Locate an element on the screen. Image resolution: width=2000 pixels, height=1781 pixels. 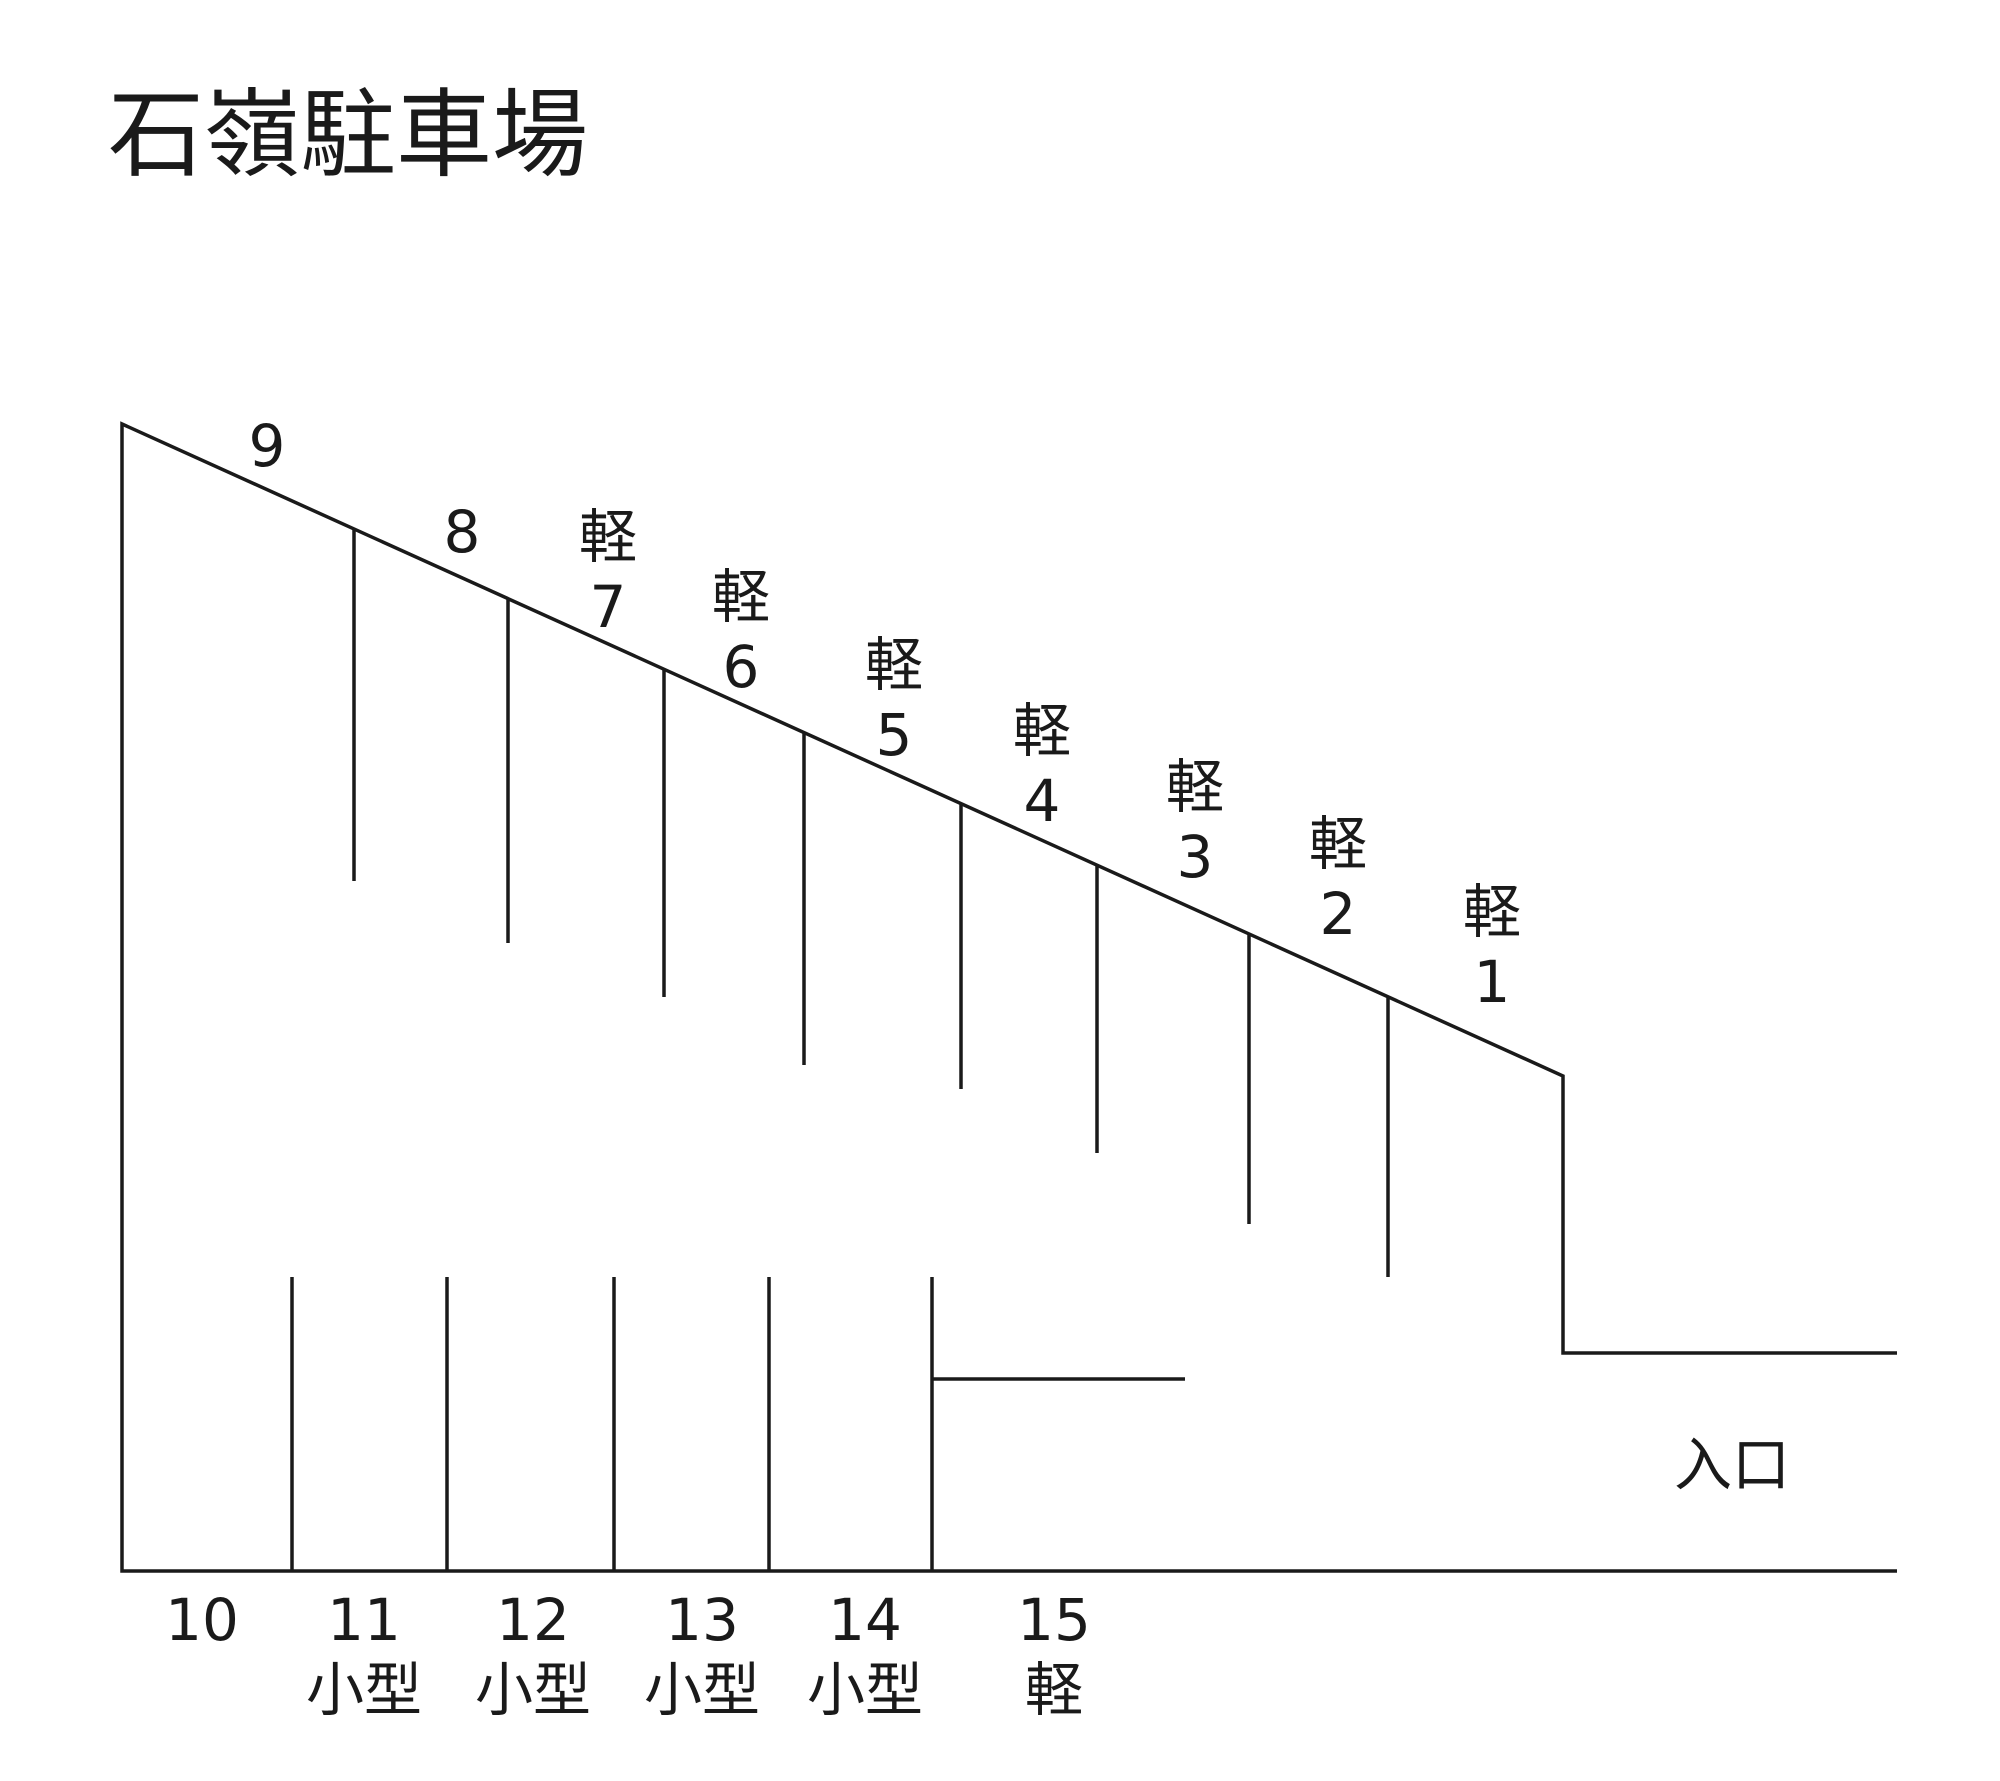
space-label: 4 is located at coordinates (1042, 801).